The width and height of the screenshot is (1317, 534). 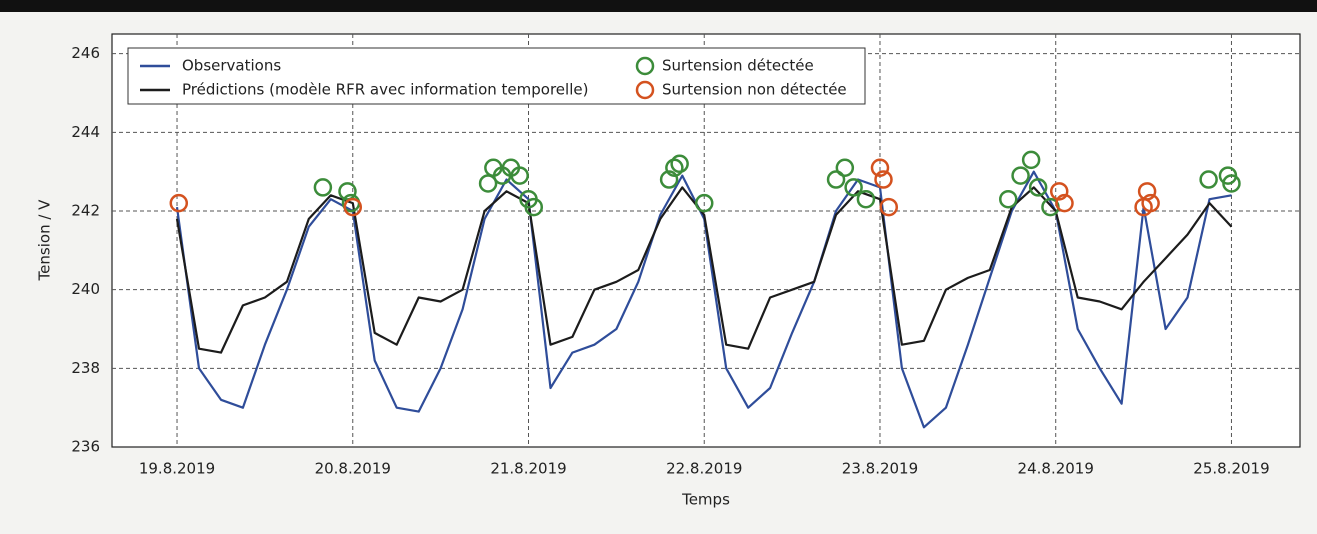 I want to click on y-tick-label: 238, so click(x=85, y=368).